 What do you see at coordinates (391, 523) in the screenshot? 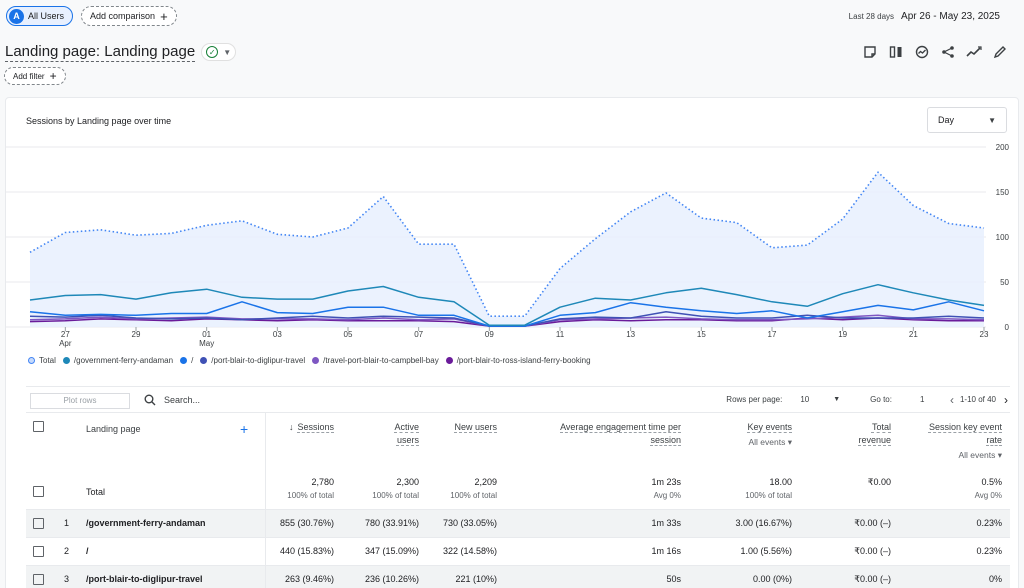
I see `row-active-users: 780 (33.91%)` at bounding box center [391, 523].